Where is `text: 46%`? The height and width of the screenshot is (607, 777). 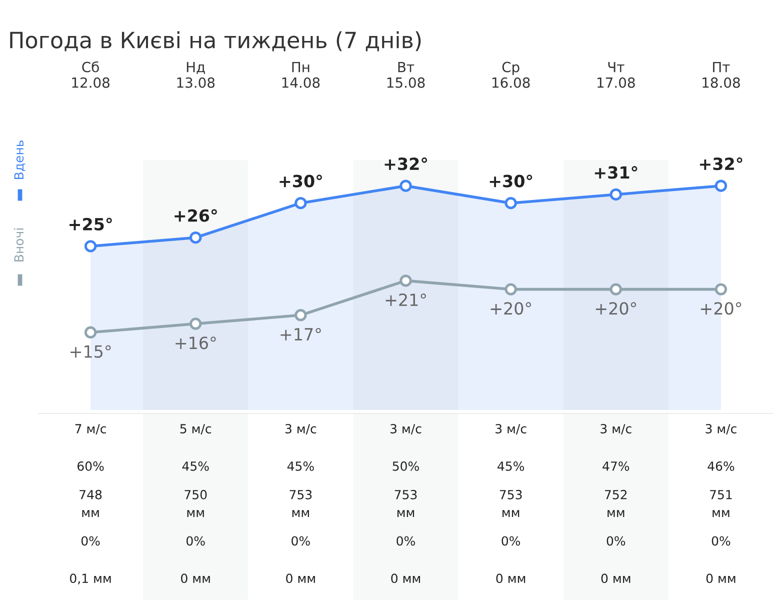
text: 46% is located at coordinates (721, 466).